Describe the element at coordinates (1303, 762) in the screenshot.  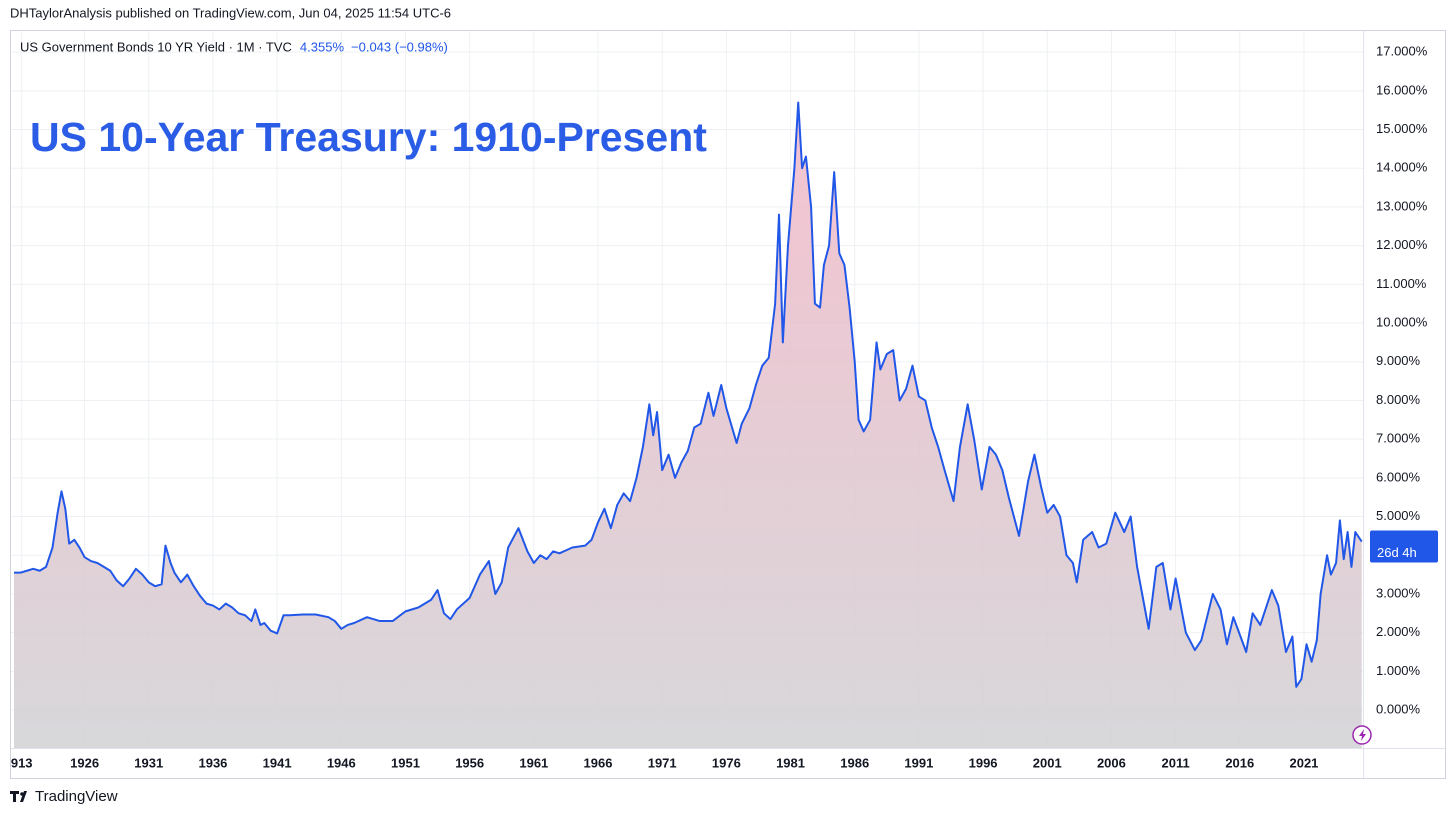
I see `x-tick-label: 2021` at that location.